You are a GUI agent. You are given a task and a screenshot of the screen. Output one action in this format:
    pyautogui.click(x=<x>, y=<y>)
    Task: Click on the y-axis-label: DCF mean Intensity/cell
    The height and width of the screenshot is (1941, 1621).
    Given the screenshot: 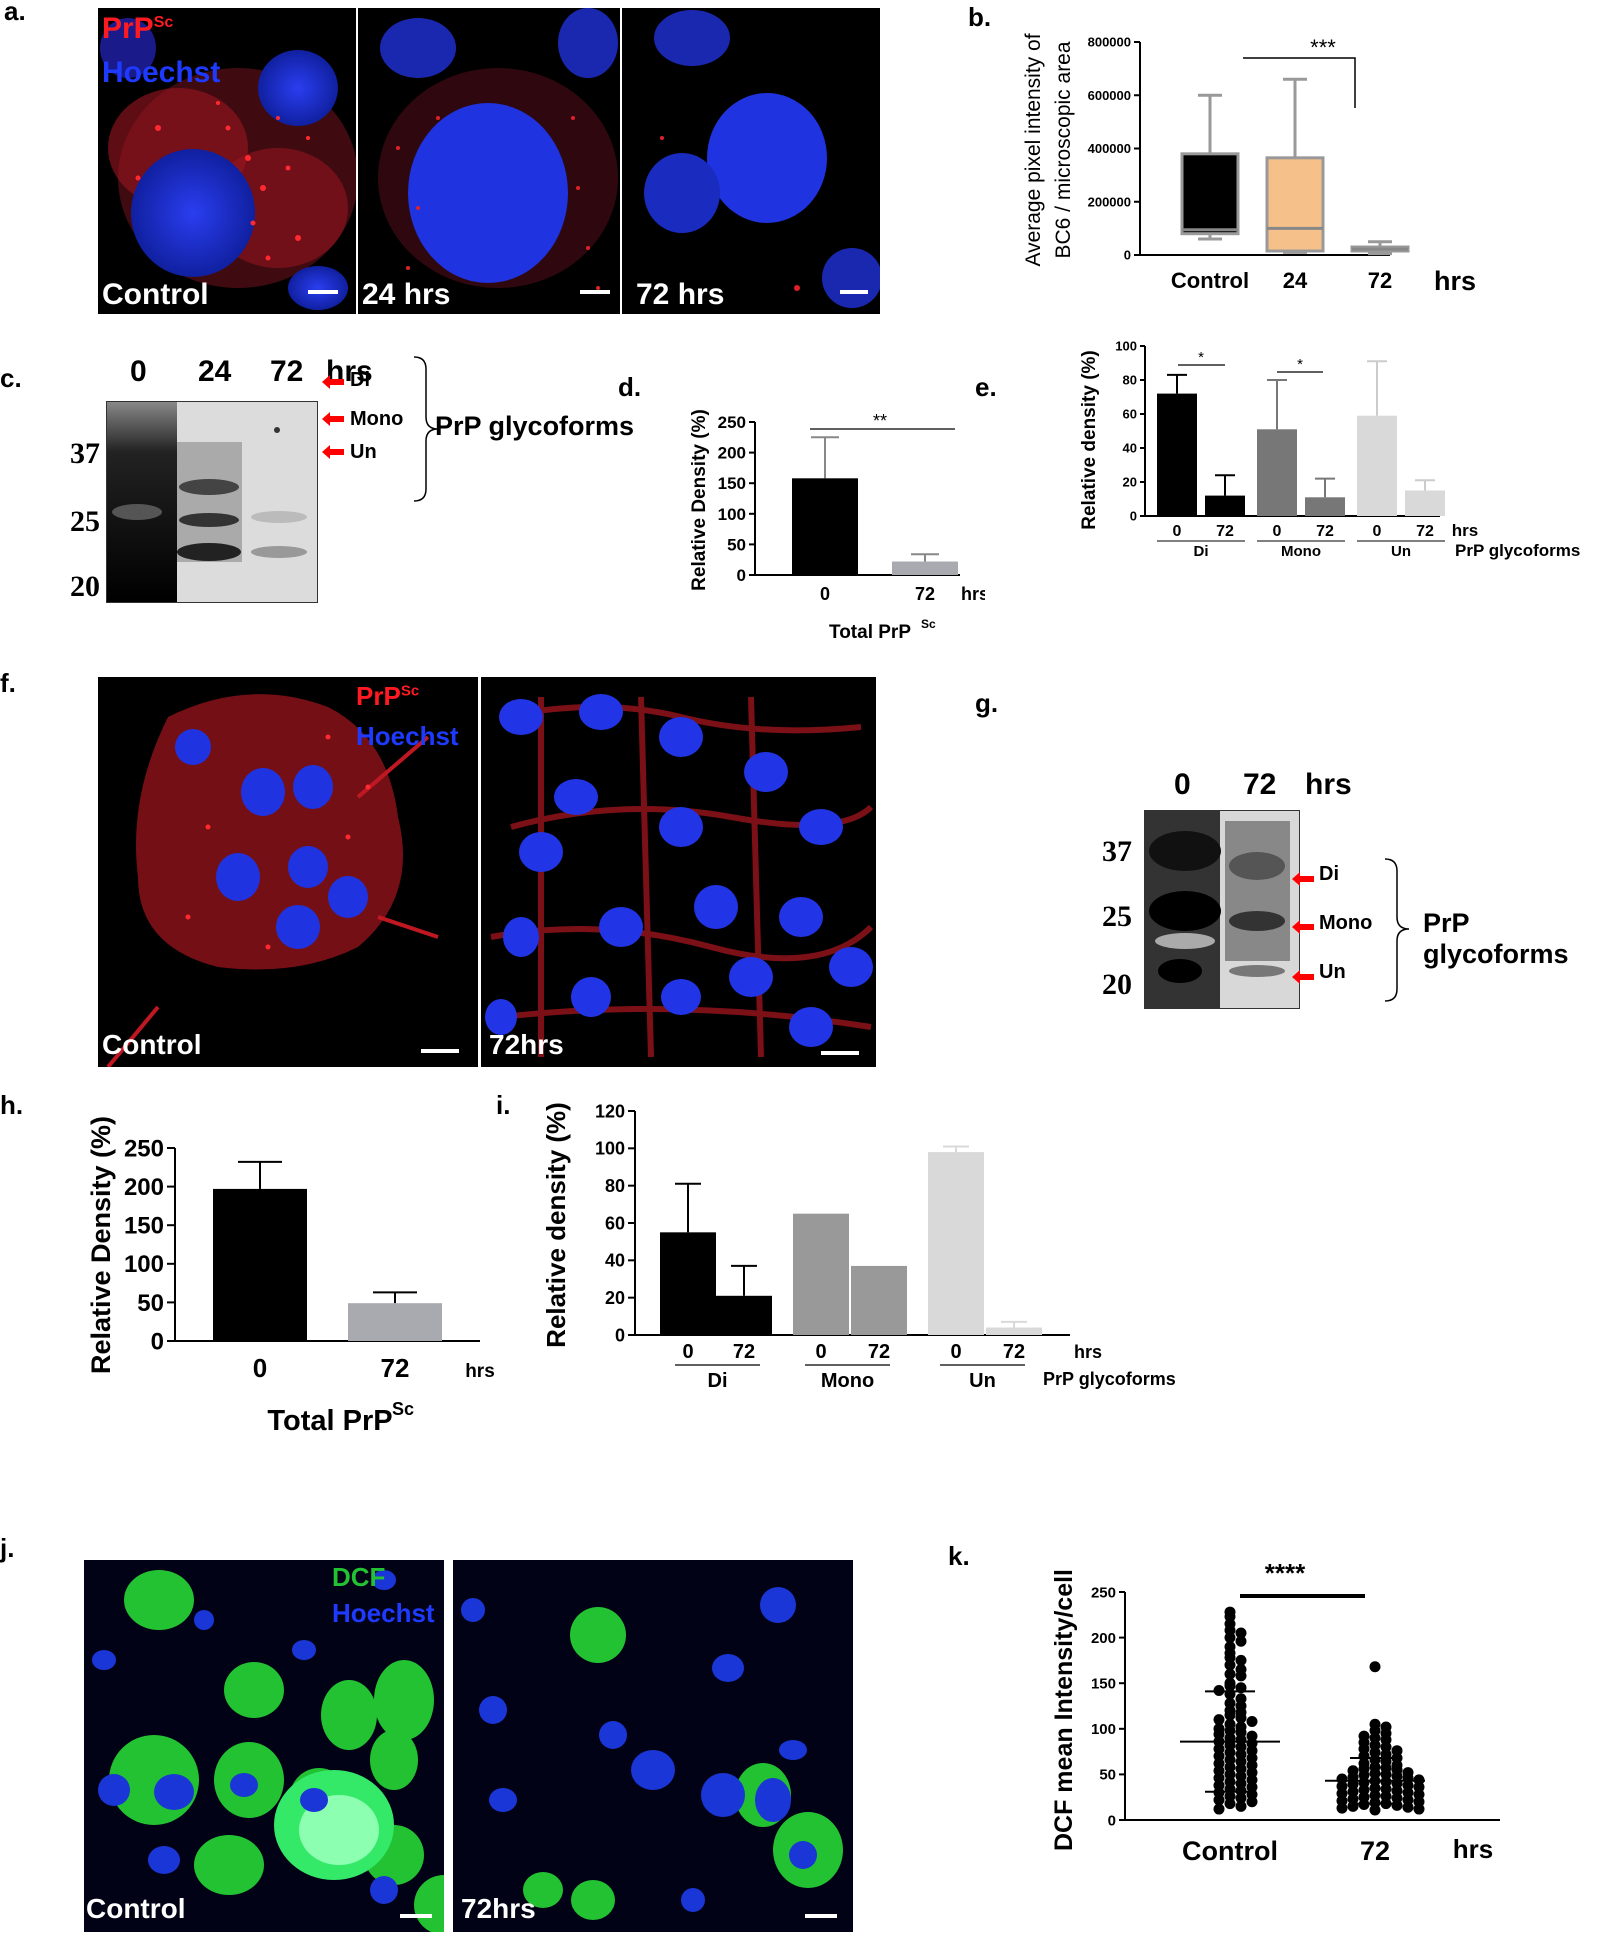 What is the action you would take?
    pyautogui.click(x=1064, y=1710)
    